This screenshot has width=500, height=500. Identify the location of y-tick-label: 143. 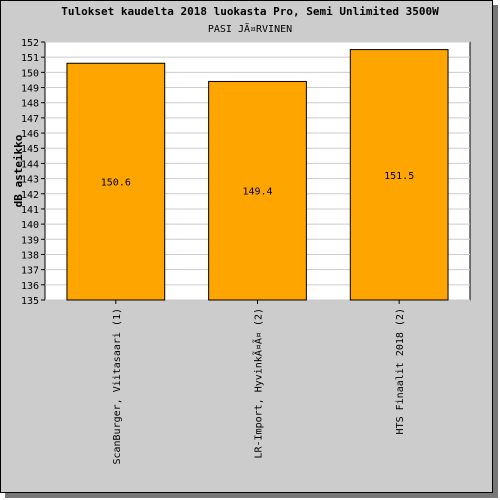
(30, 180).